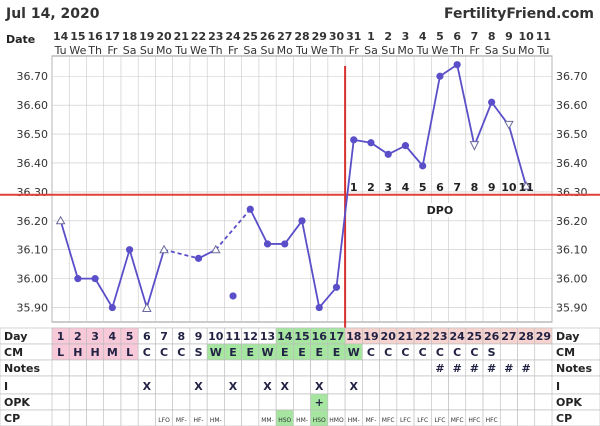  Describe the element at coordinates (422, 336) in the screenshot. I see `day-cell-text: 22` at that location.